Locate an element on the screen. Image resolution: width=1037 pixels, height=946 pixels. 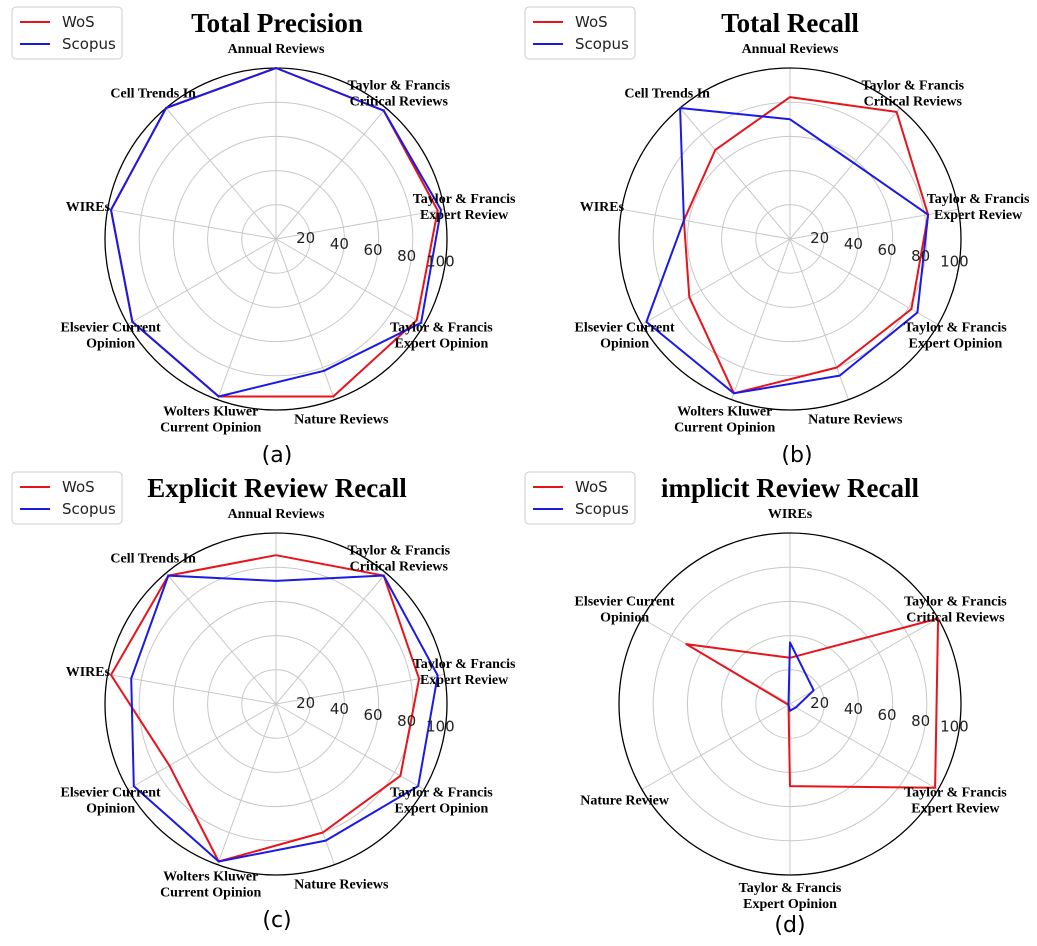
chart-title: Total Precision is located at coordinates (277, 23).